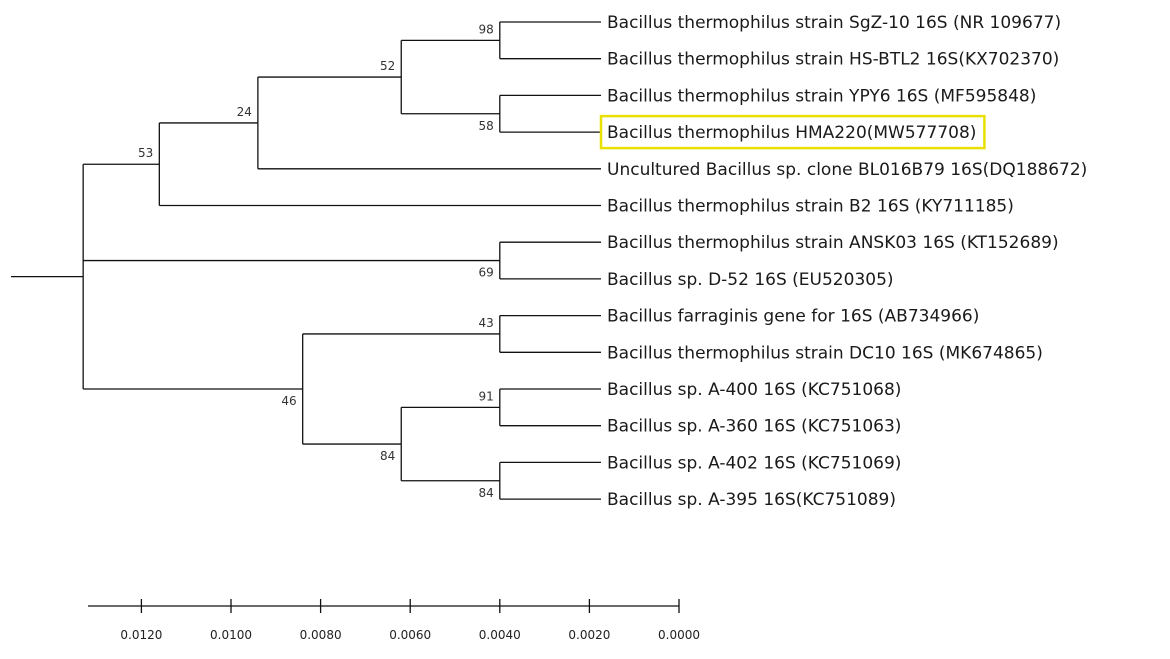 The width and height of the screenshot is (1170, 659). Describe the element at coordinates (486, 29) in the screenshot. I see `bootstrap-n98: 98` at that location.